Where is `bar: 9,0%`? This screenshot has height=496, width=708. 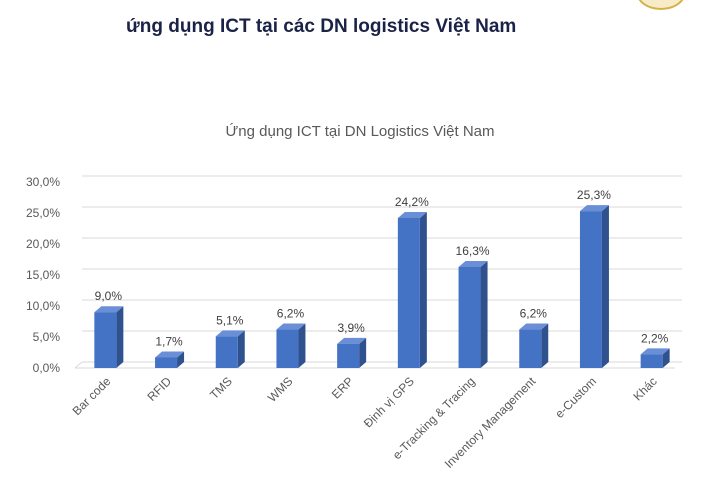
bar: 9,0% is located at coordinates (109, 328).